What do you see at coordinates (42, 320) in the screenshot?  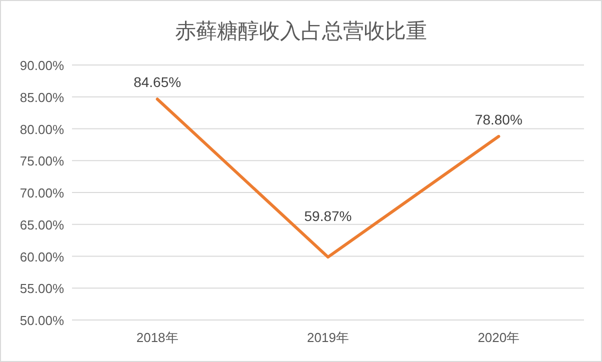 I see `y-tick-label: 50.00%` at bounding box center [42, 320].